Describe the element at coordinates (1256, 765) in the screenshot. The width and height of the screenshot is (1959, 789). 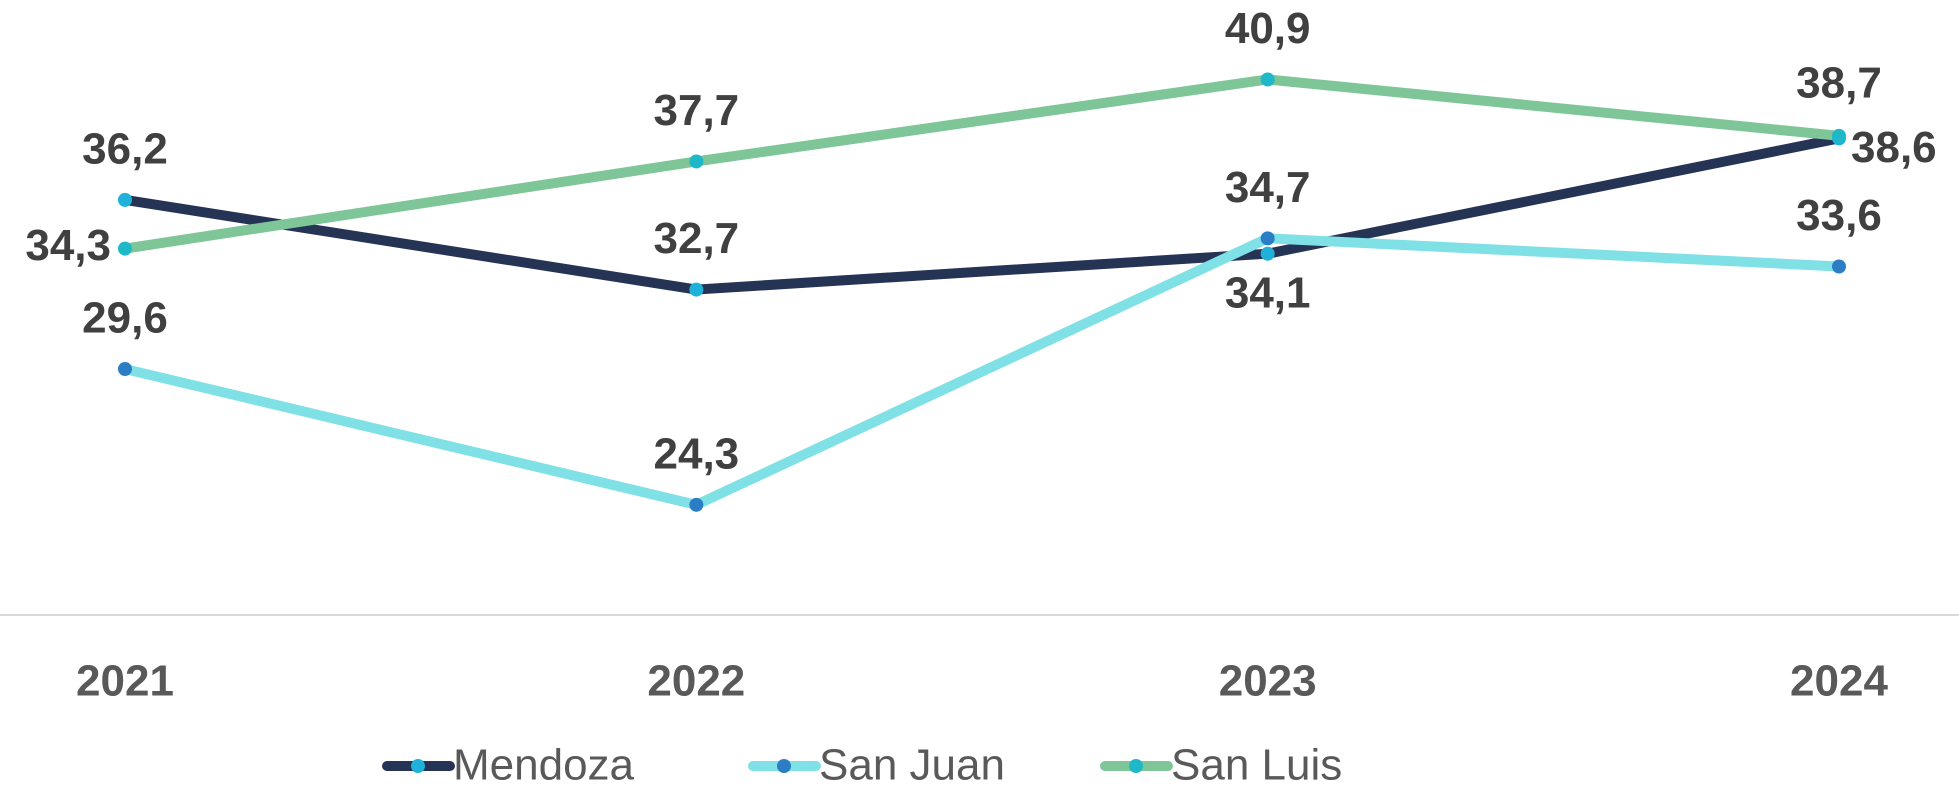
I see `legend-label: San Luis` at that location.